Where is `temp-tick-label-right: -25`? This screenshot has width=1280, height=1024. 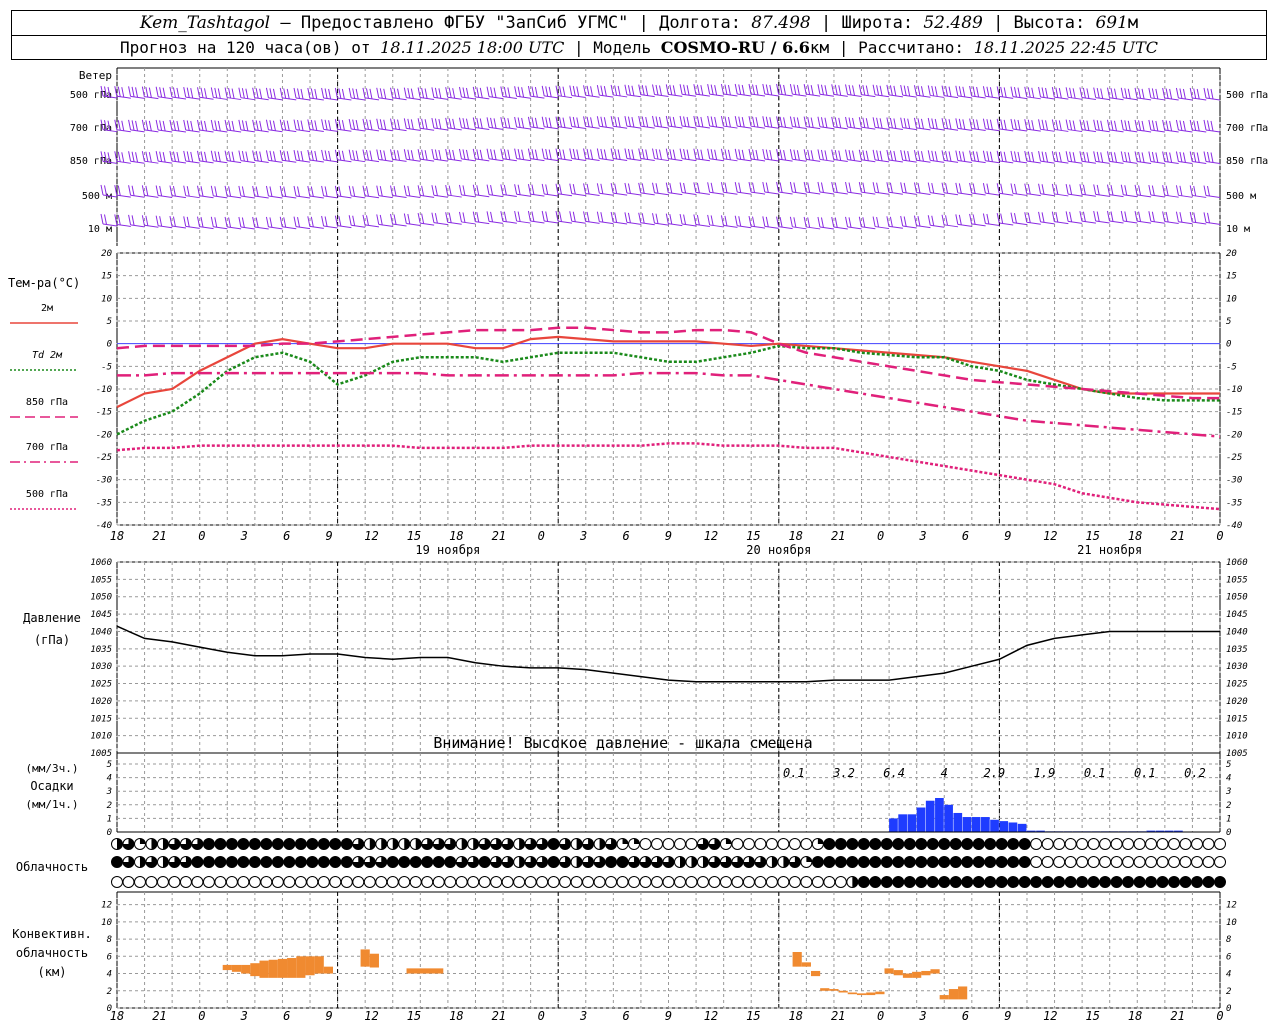
temp-tick-label-right: -25 is located at coordinates (1234, 458).